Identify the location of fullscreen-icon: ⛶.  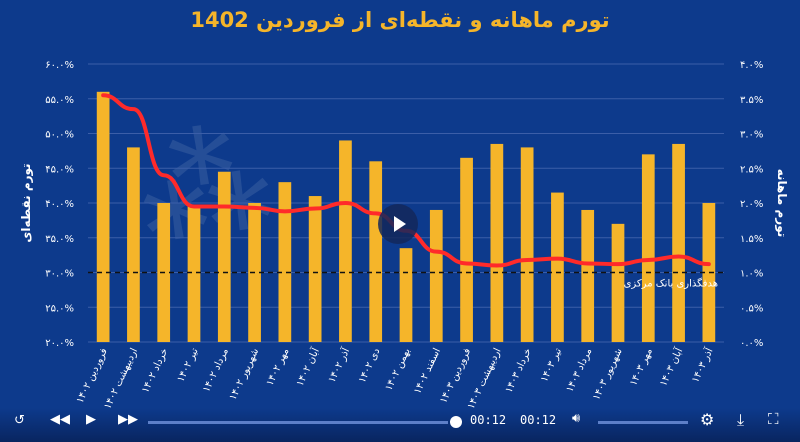
(773, 419).